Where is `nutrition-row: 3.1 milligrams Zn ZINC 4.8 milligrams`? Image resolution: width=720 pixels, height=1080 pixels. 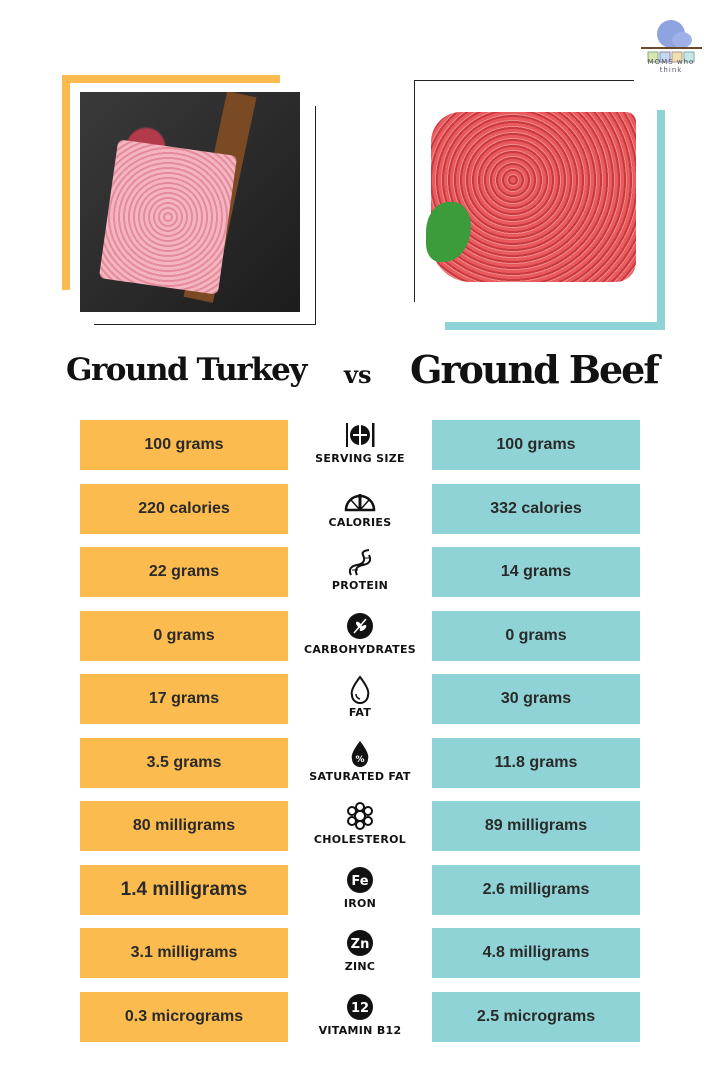
nutrition-row: 3.1 milligrams Zn ZINC 4.8 milligrams is located at coordinates (360, 953).